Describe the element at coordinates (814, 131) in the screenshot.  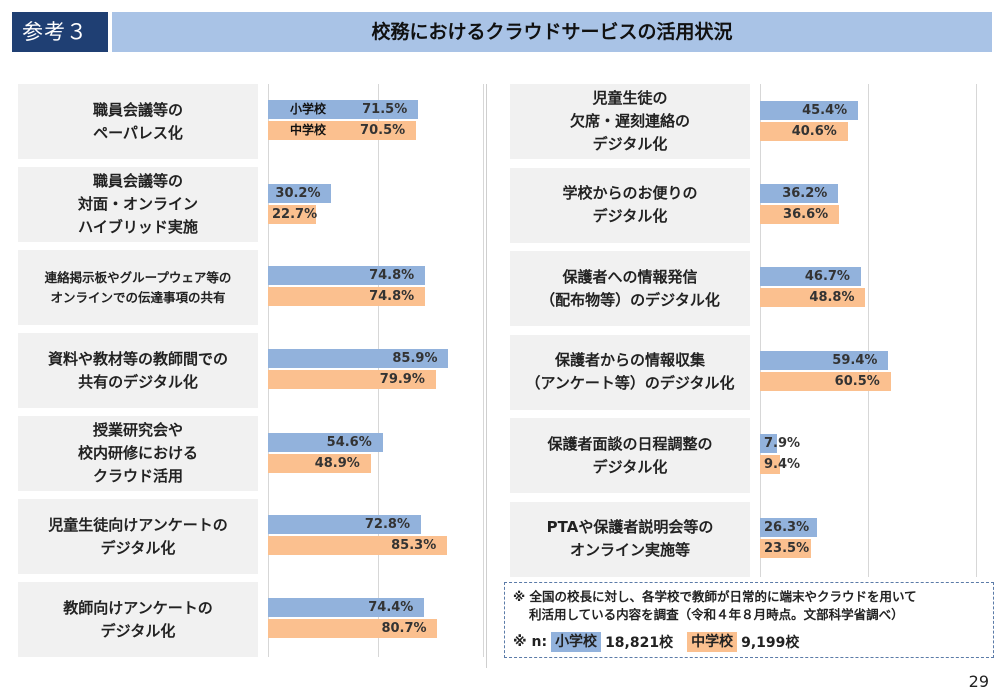
I see `junior-value-label: 40.6%` at that location.